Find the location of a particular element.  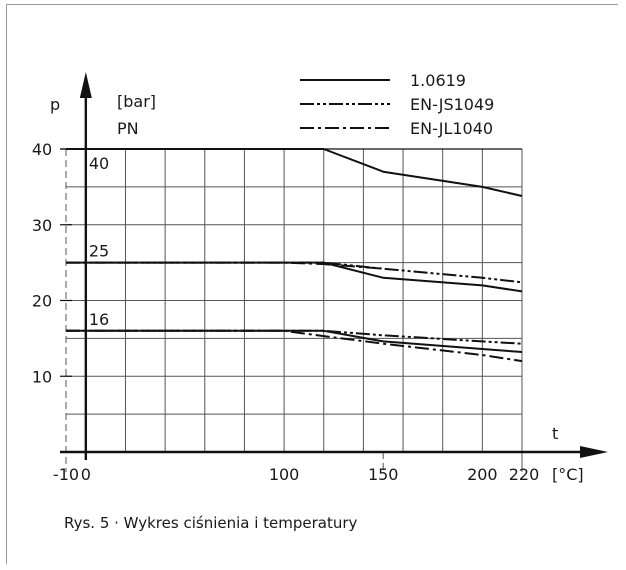

pn-label: PN is located at coordinates (128, 128).